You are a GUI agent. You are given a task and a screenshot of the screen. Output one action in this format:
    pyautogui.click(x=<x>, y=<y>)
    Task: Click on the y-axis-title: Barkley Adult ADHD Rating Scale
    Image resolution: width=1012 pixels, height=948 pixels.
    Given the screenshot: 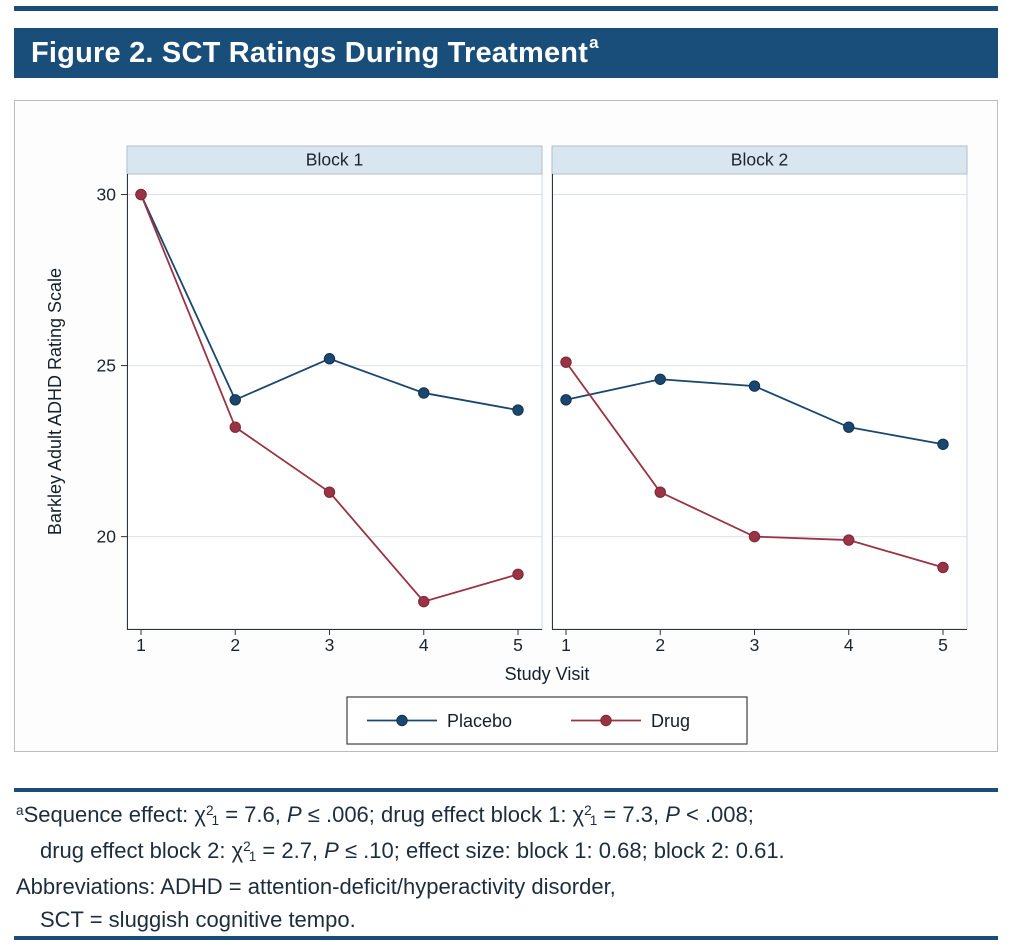 What is the action you would take?
    pyautogui.click(x=55, y=401)
    